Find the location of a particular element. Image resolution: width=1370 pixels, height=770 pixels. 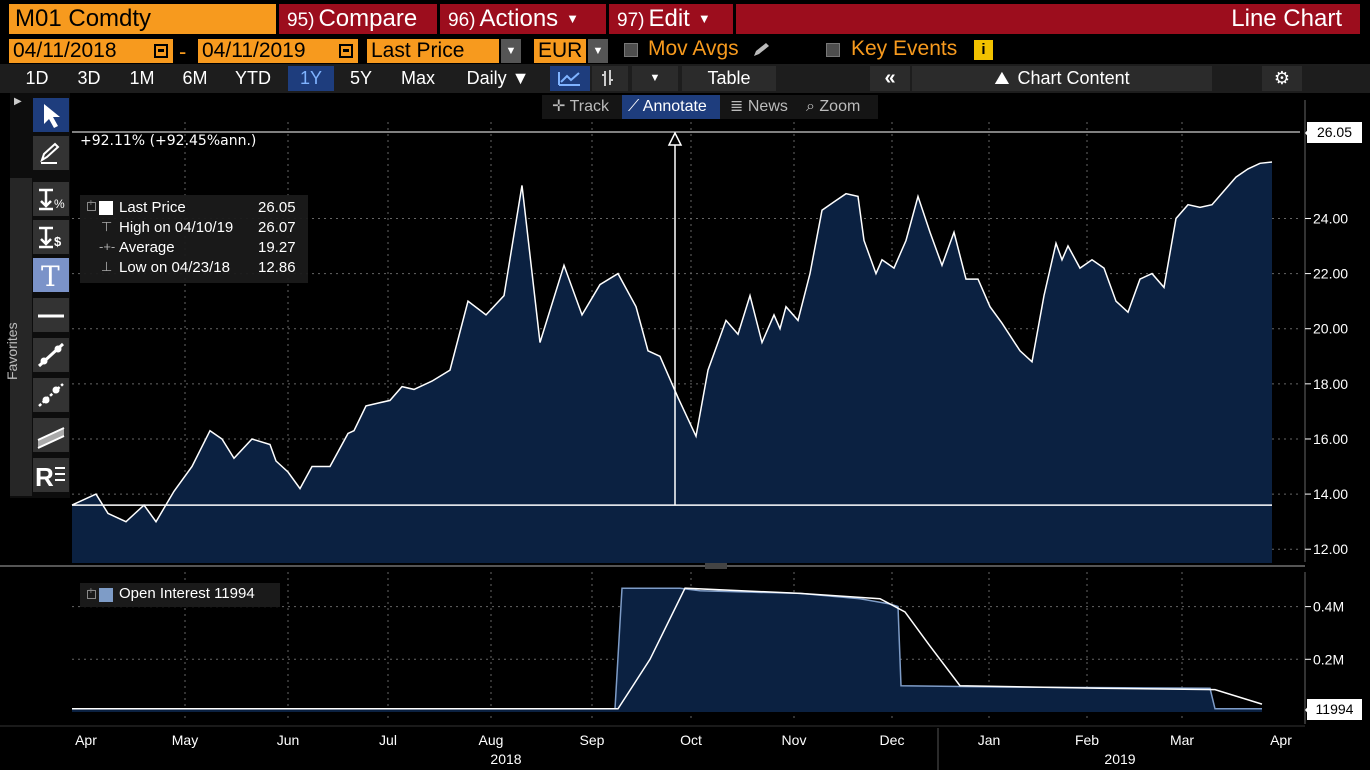

end-date-field: 04/11/2019 is located at coordinates (278, 51).